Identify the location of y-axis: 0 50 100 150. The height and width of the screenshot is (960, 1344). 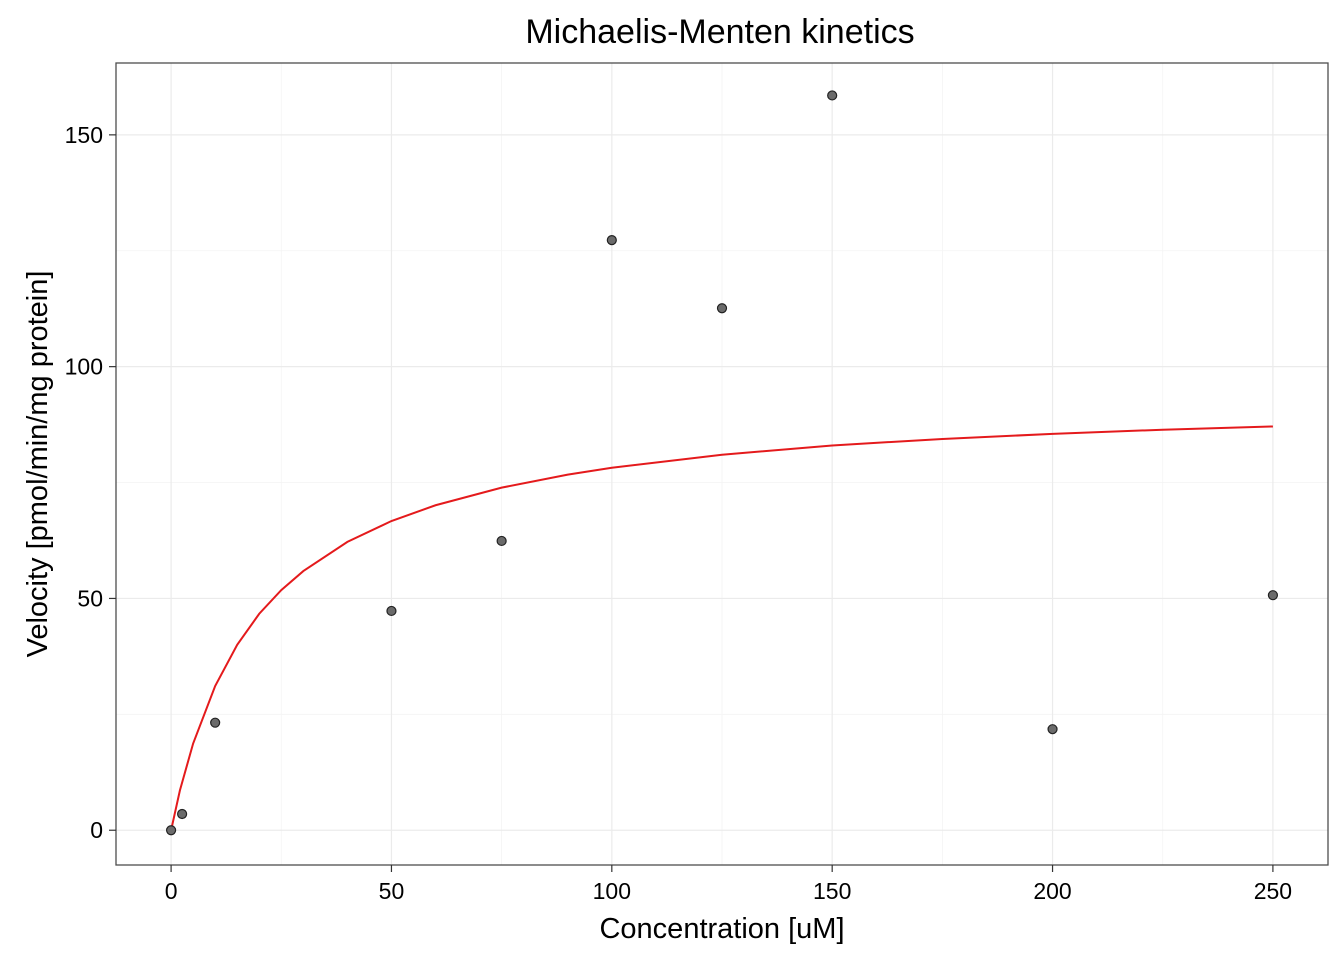
(90, 482).